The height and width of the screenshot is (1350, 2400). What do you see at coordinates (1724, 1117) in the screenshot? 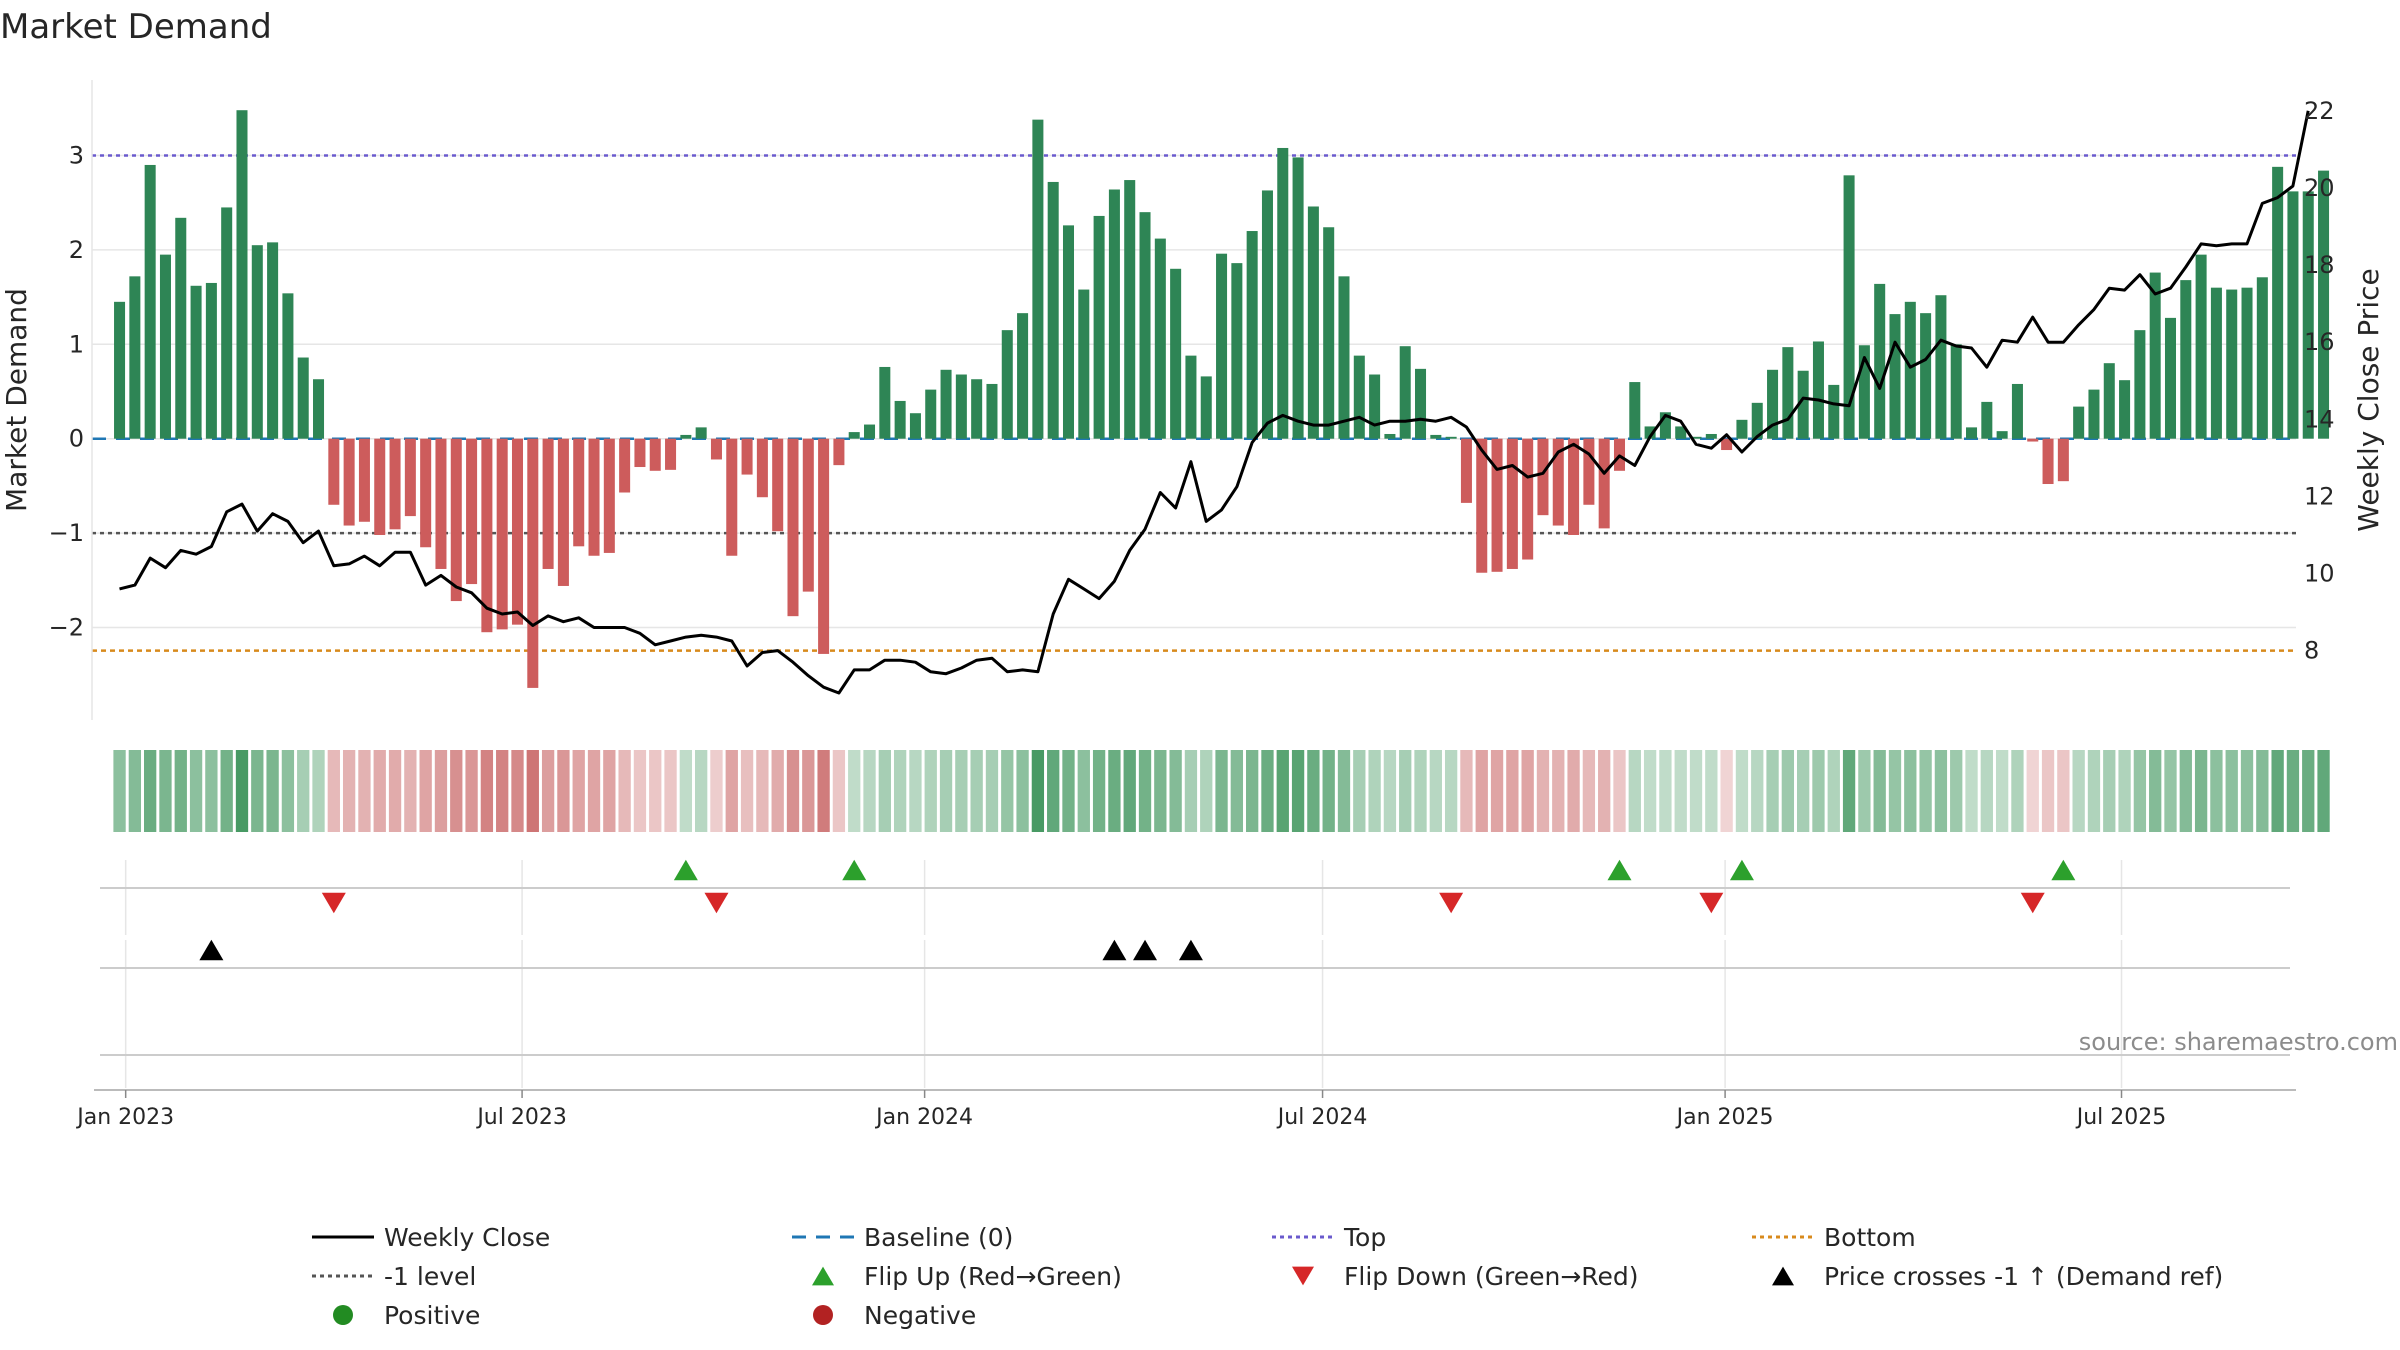
I see `x-tick-label: Jan 2025` at bounding box center [1724, 1117].